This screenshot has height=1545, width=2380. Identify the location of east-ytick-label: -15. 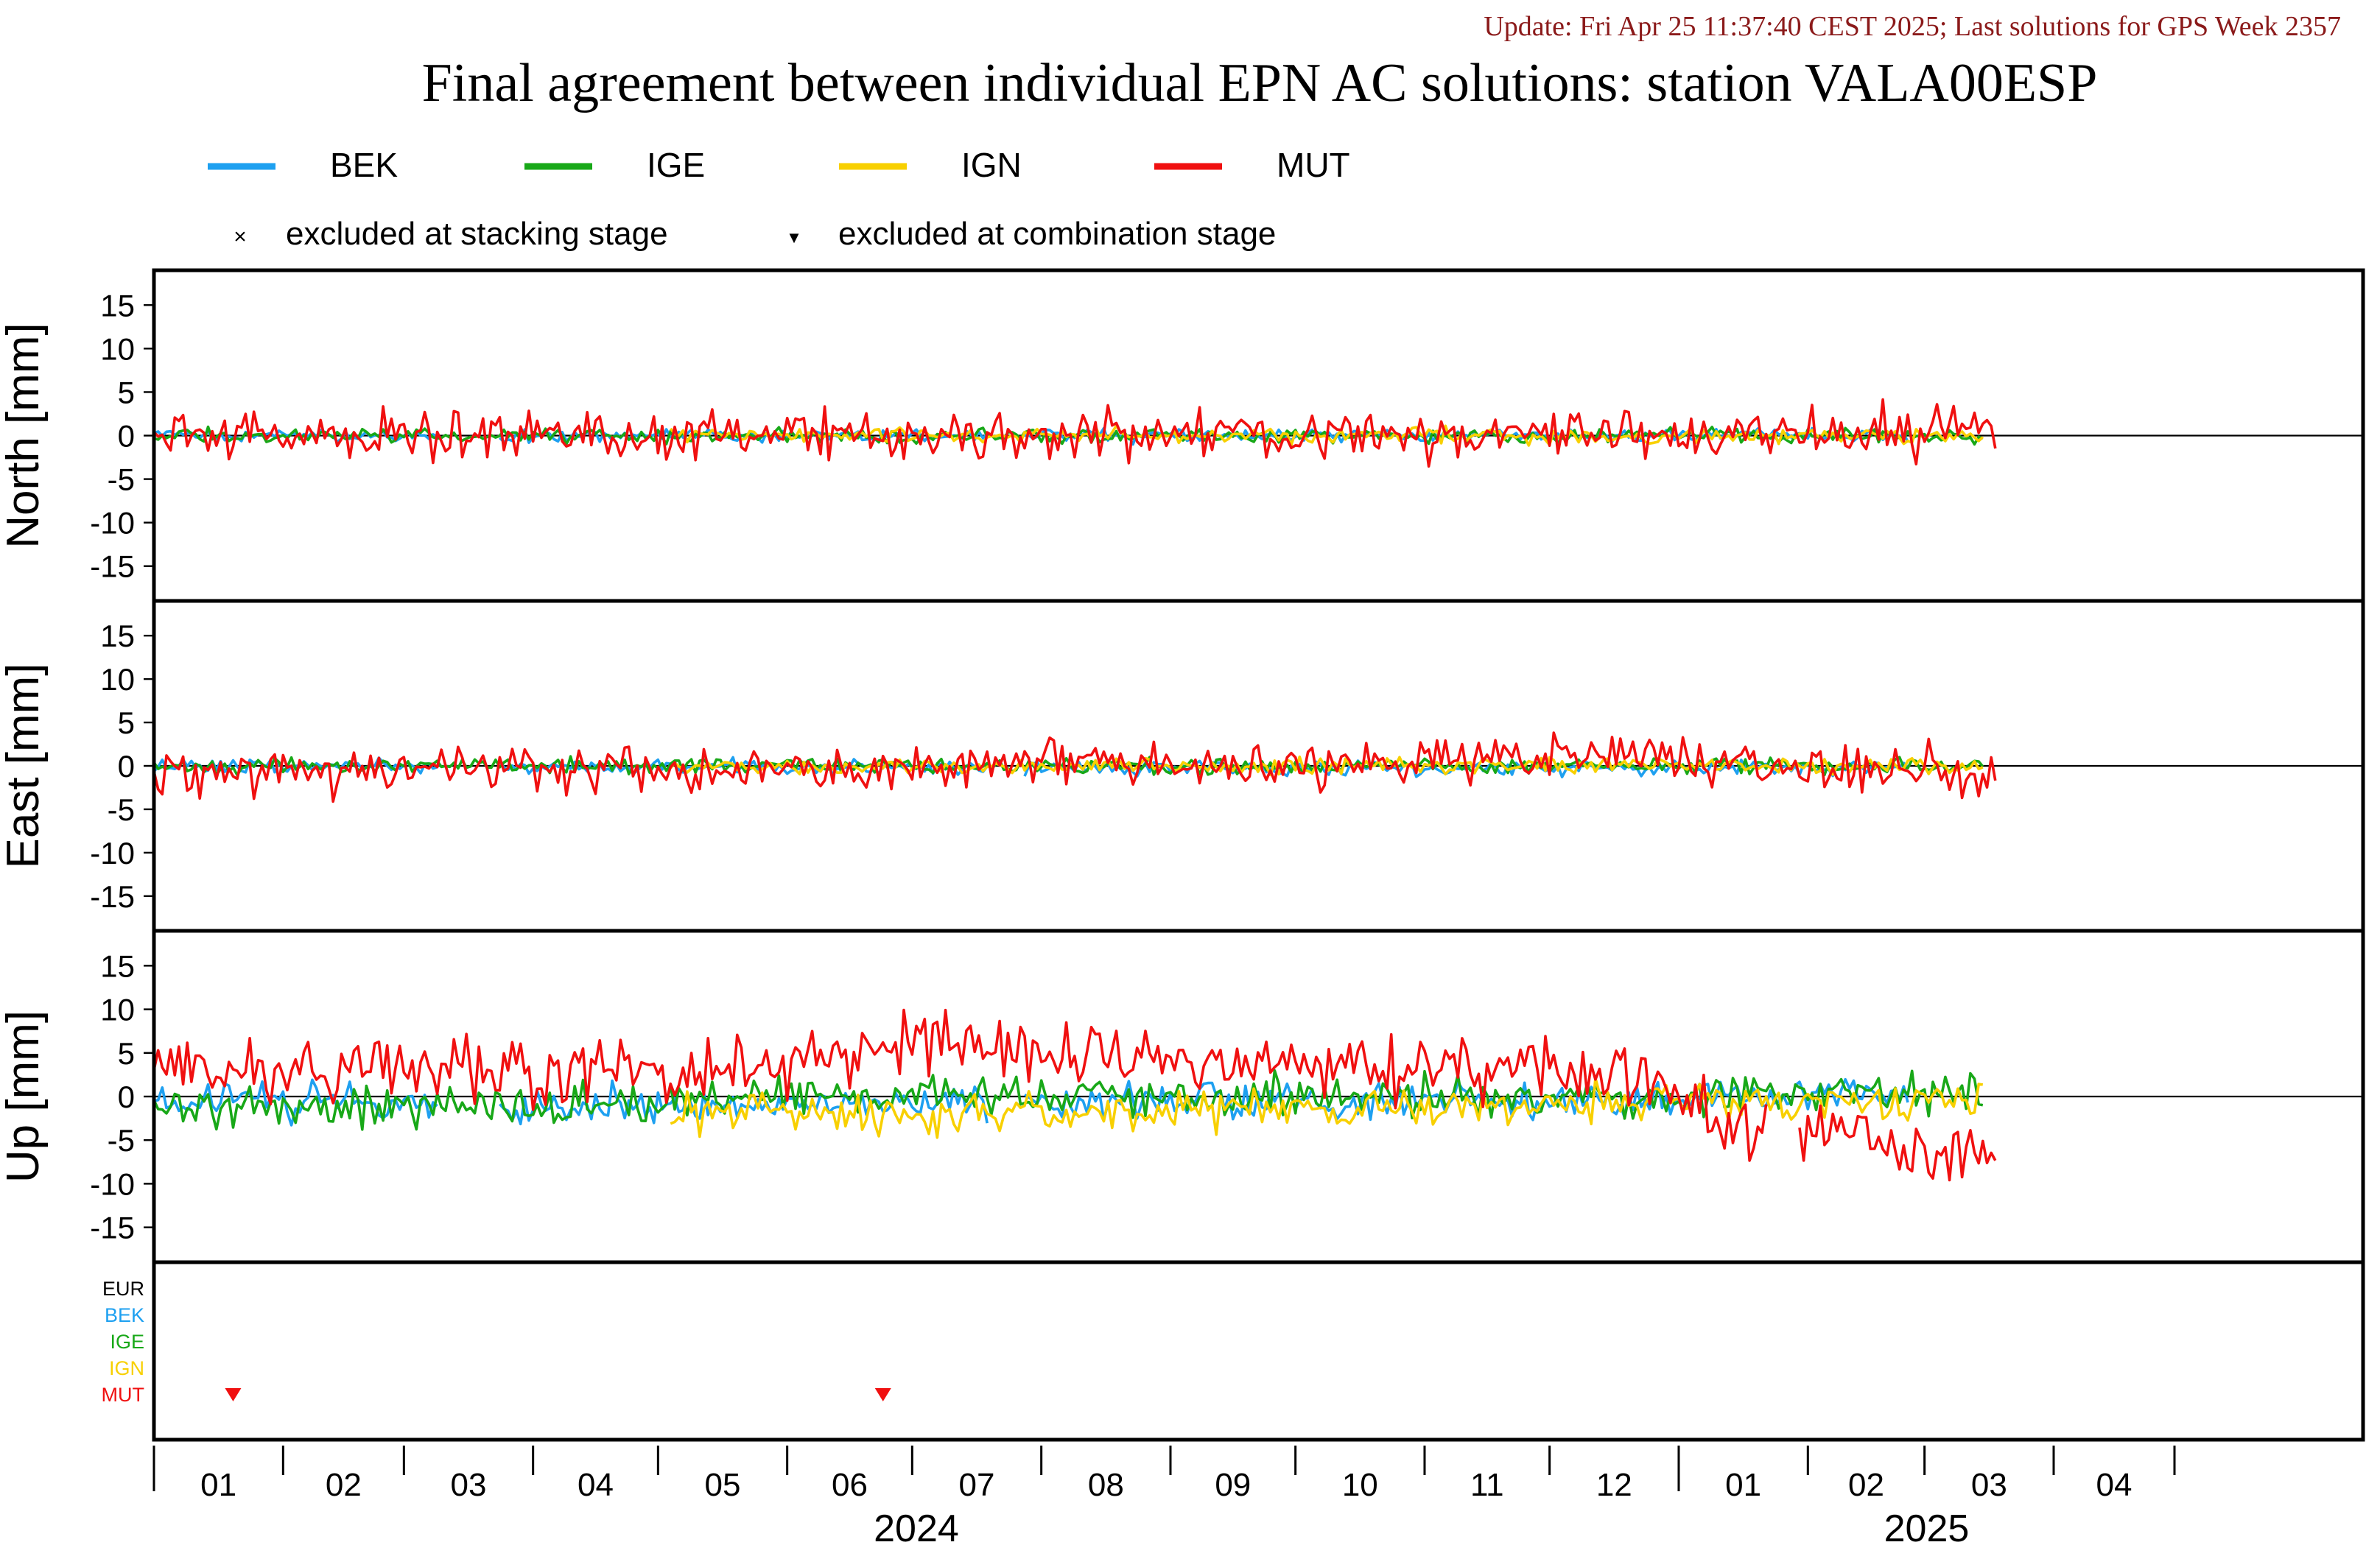
(112, 896).